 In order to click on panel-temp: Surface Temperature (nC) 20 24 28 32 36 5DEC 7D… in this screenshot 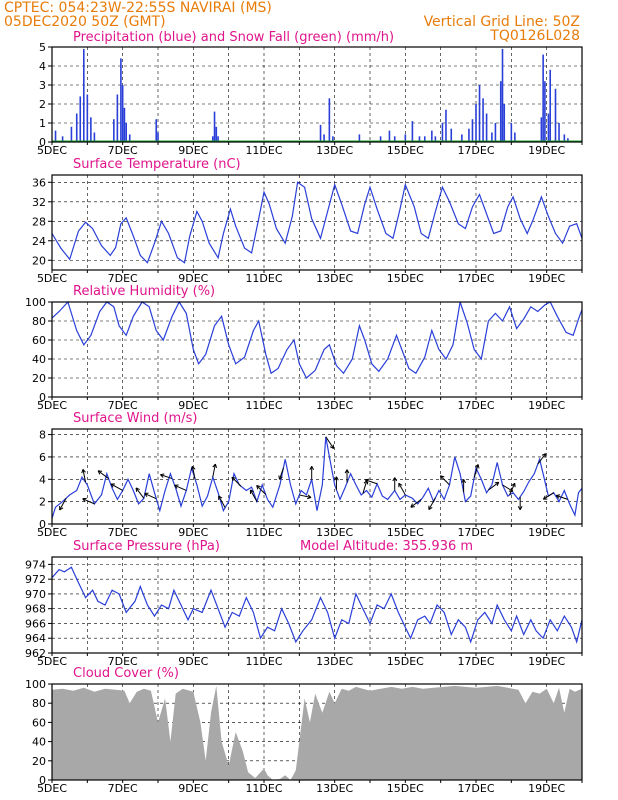, I will do `click(307, 221)`.